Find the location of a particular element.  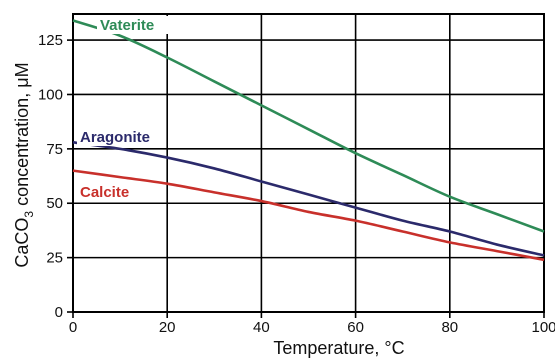

x-tick-label: 100 is located at coordinates (543, 327).